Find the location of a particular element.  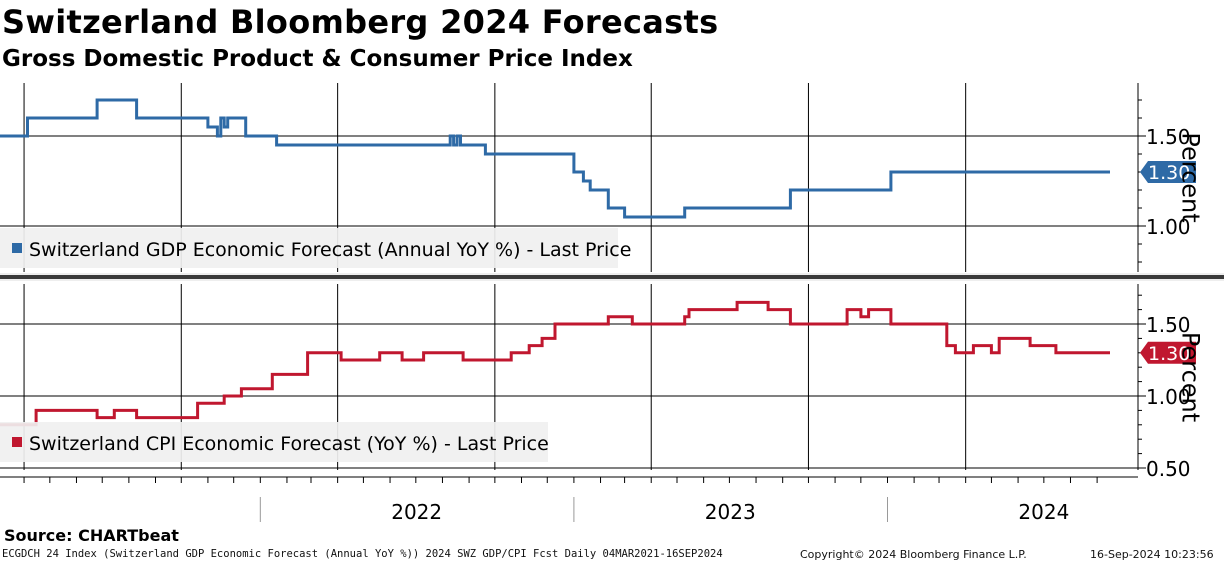

source-note: Source: CHARTbeat is located at coordinates (91, 535).